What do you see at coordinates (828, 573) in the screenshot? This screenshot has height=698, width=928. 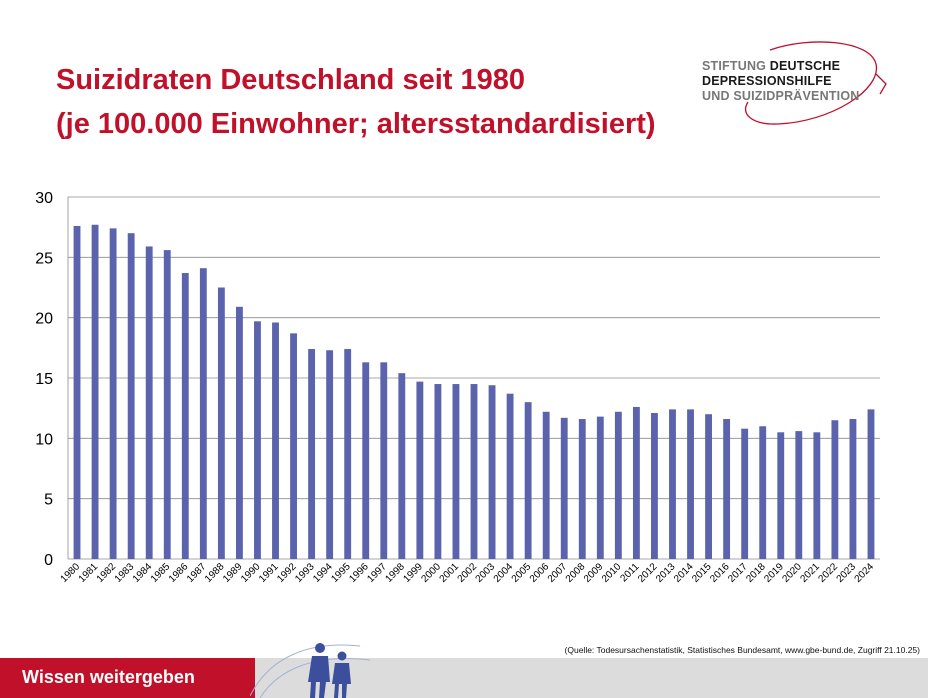 I see `x-tick-label: 2022` at bounding box center [828, 573].